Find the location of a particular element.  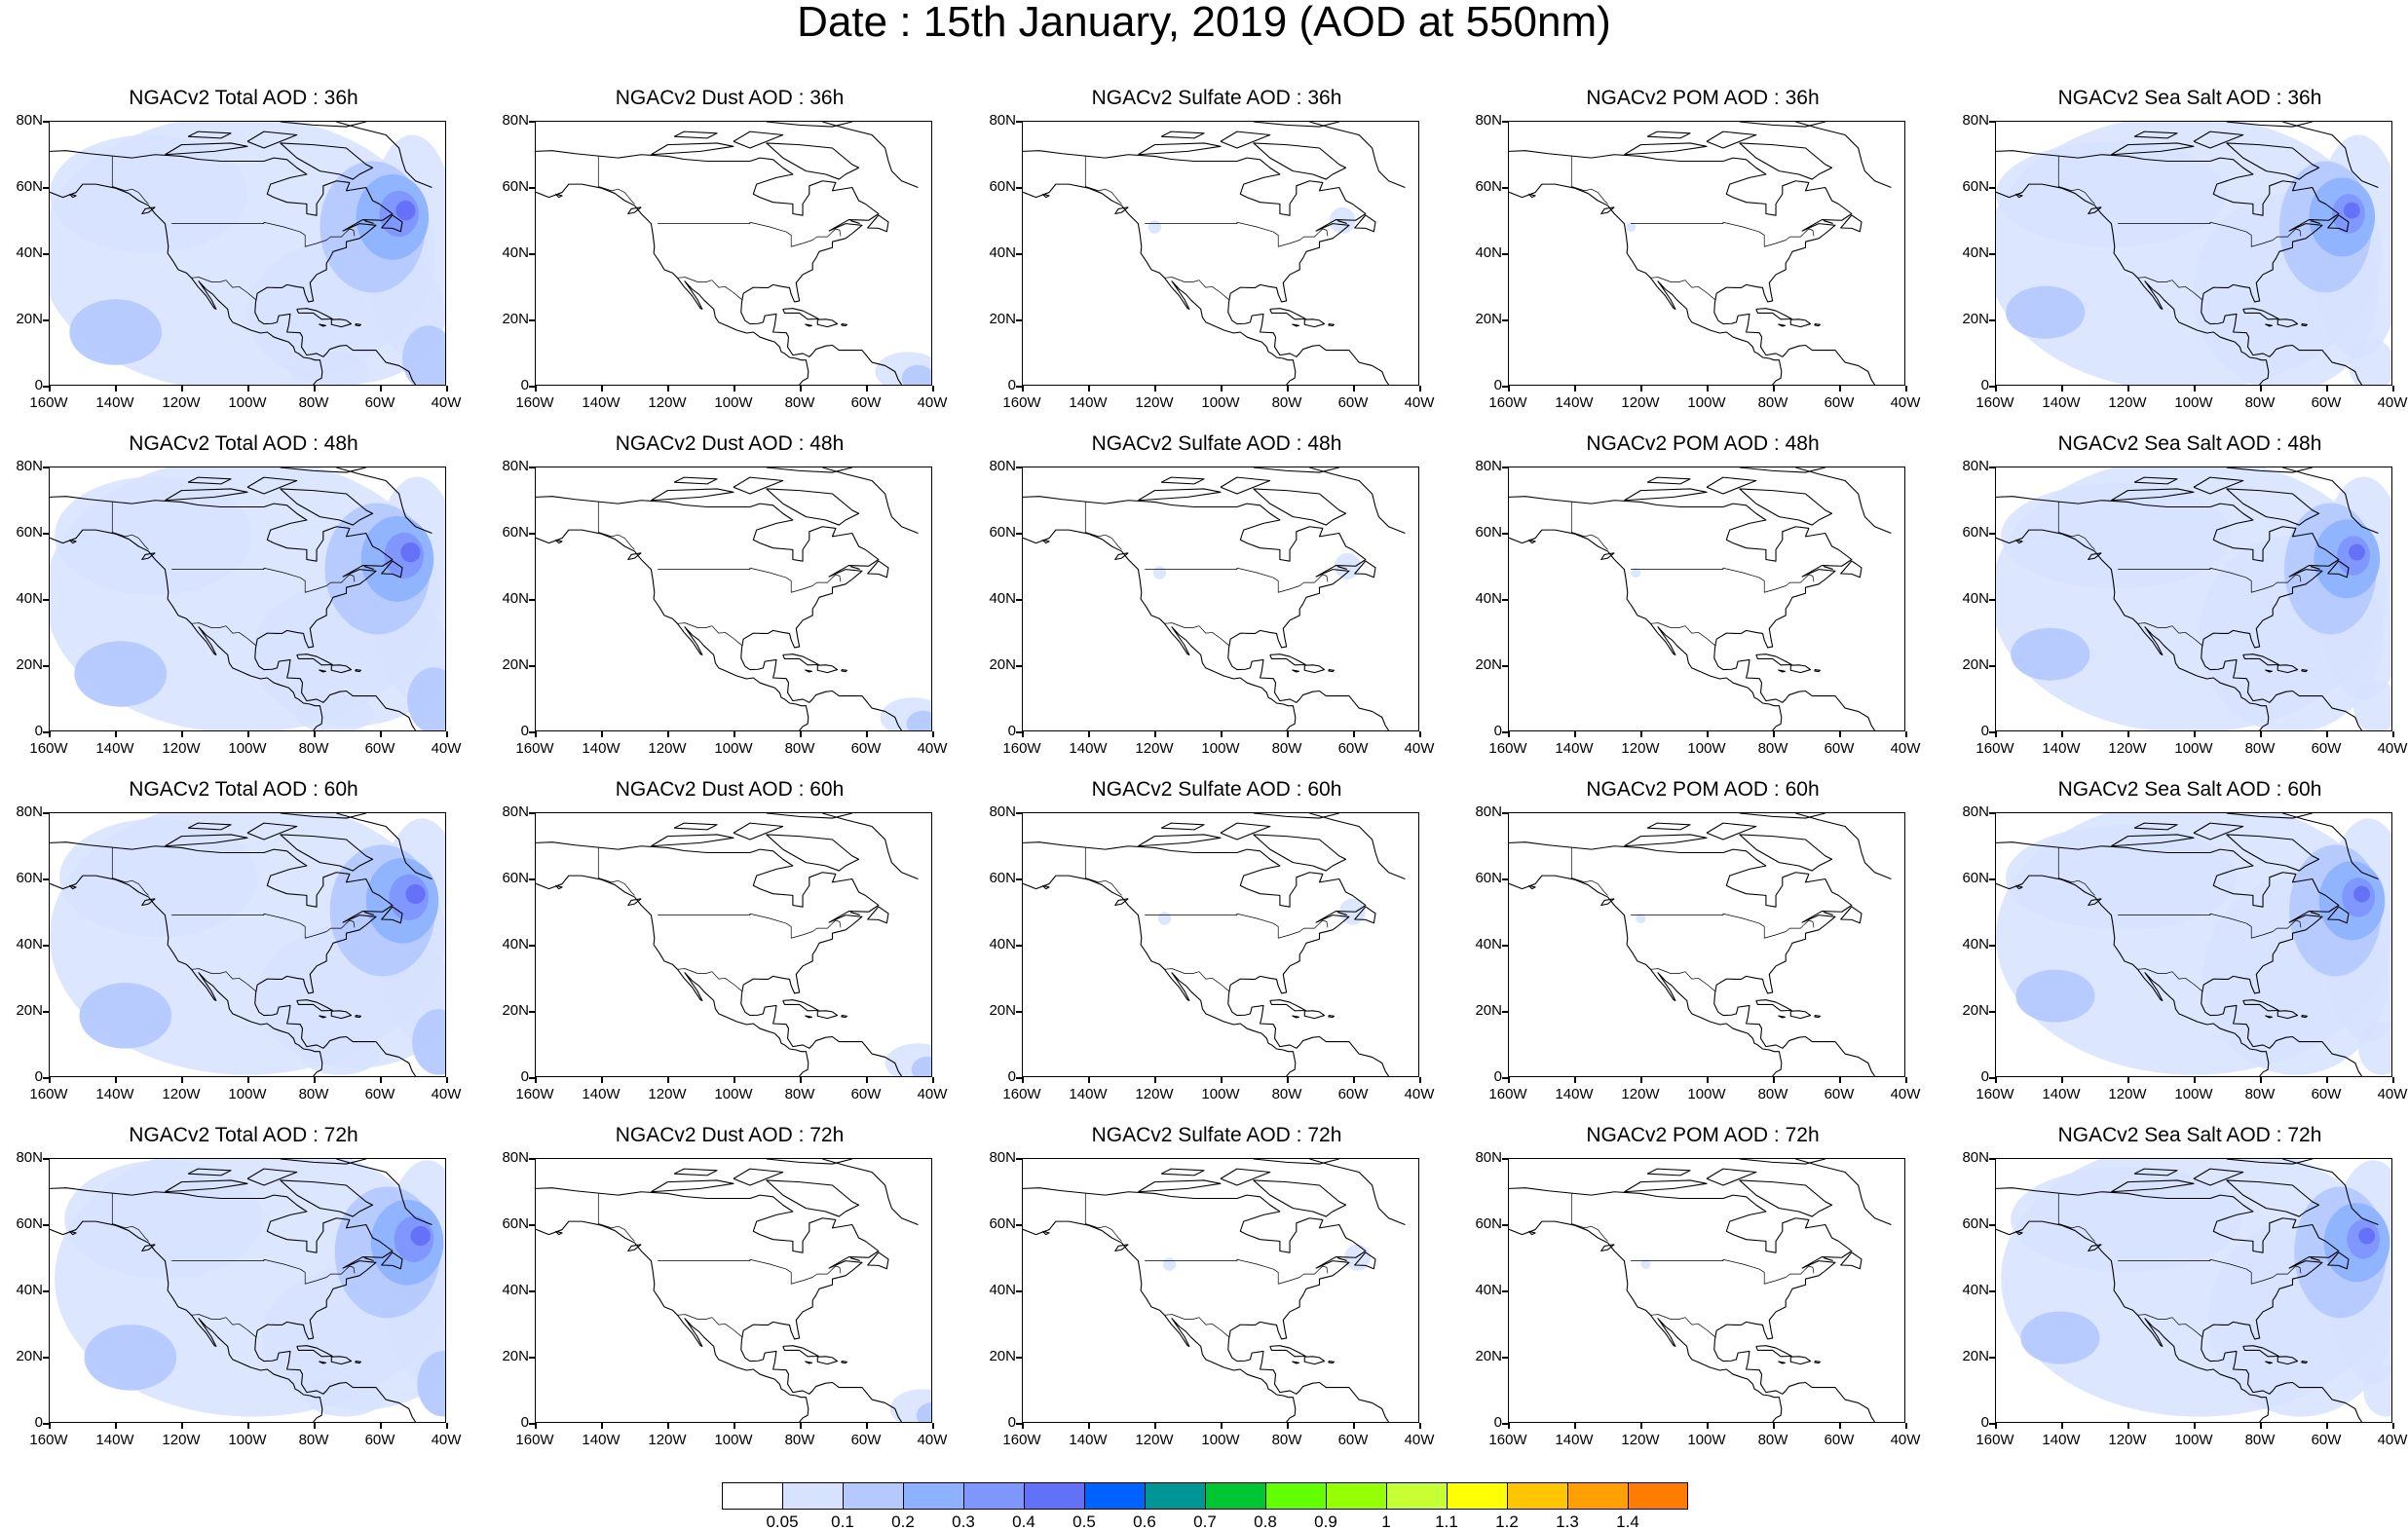

map-canvas is located at coordinates (1214, 598).